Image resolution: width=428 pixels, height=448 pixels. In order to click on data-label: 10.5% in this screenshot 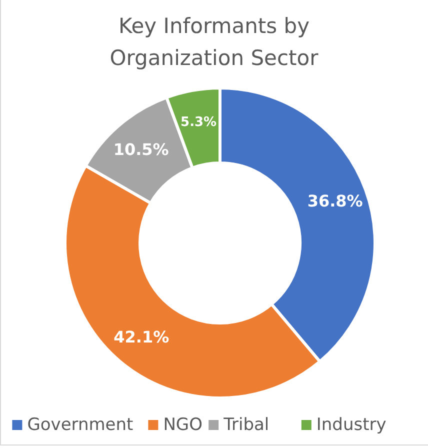, I will do `click(141, 149)`.